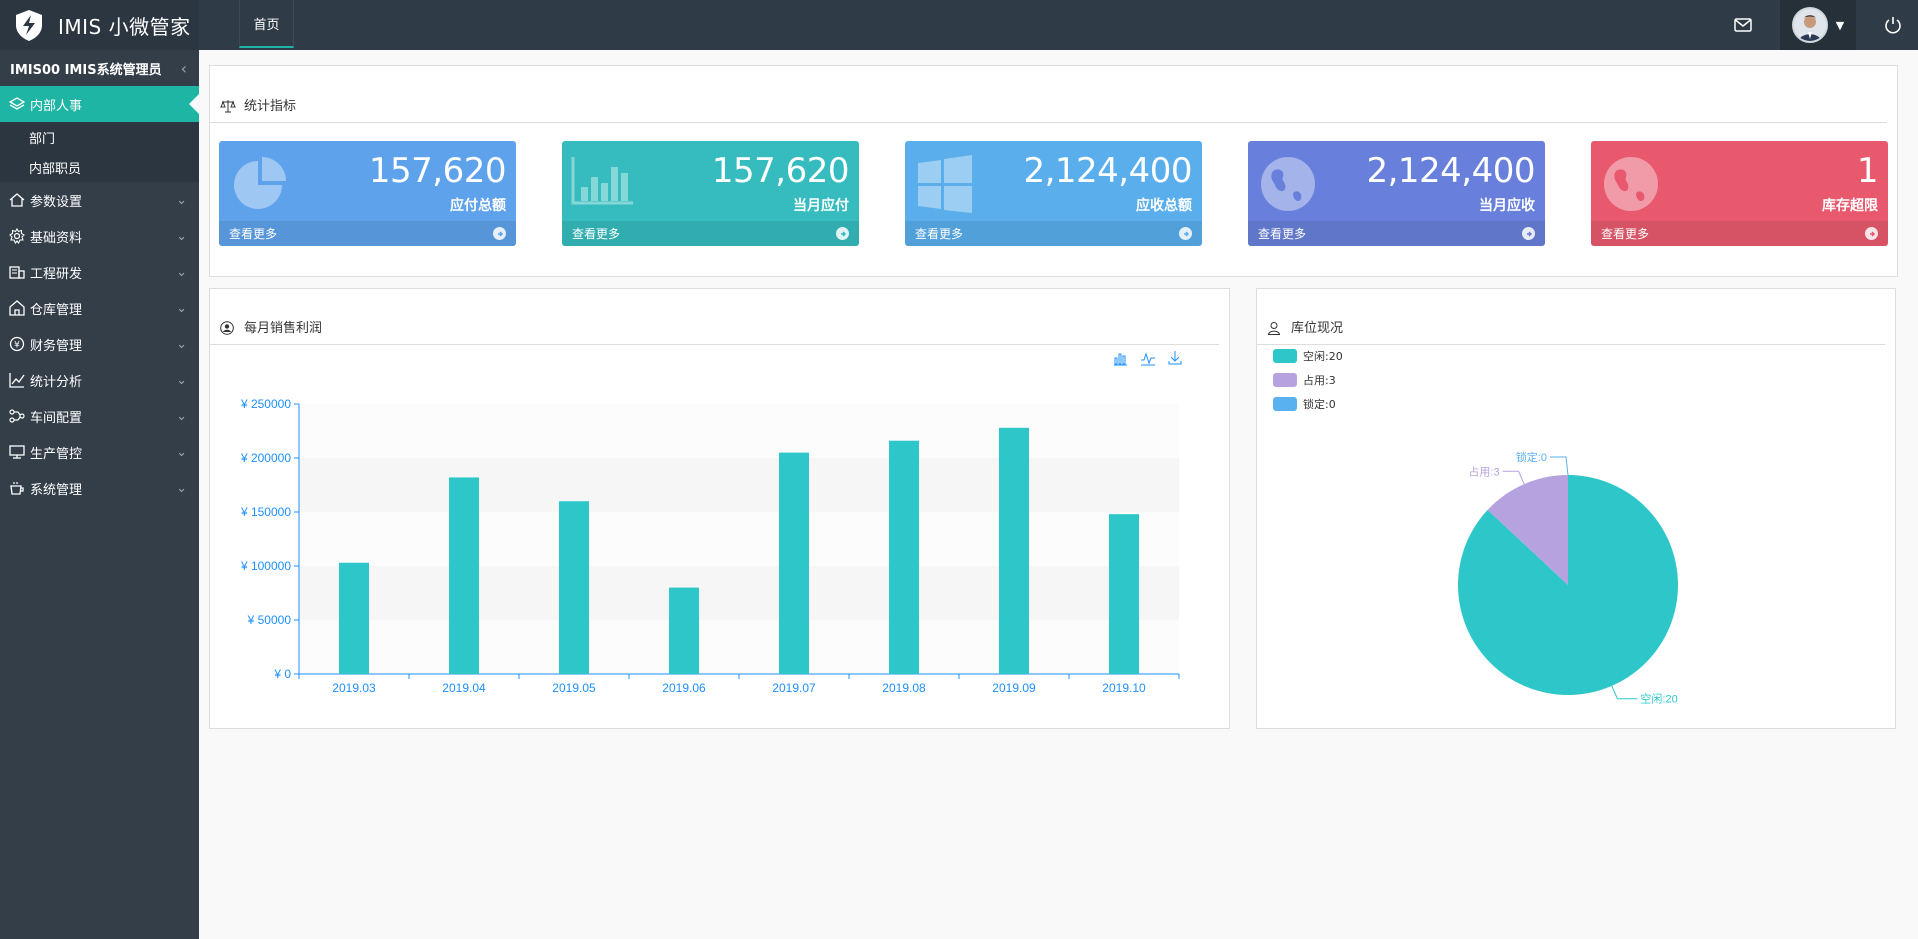  I want to click on collapse-sidebar-icon: ‹, so click(183, 68).